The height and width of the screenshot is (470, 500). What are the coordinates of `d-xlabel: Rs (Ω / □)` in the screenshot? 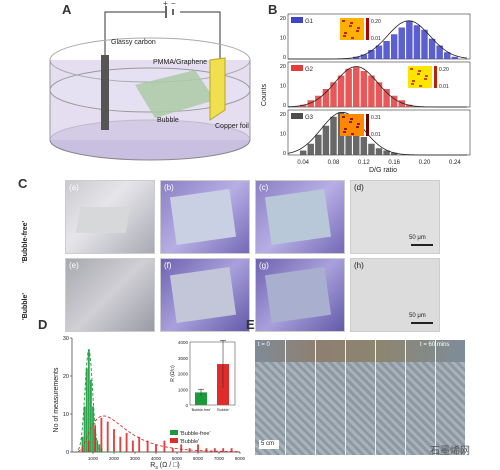 It's located at (164, 466).